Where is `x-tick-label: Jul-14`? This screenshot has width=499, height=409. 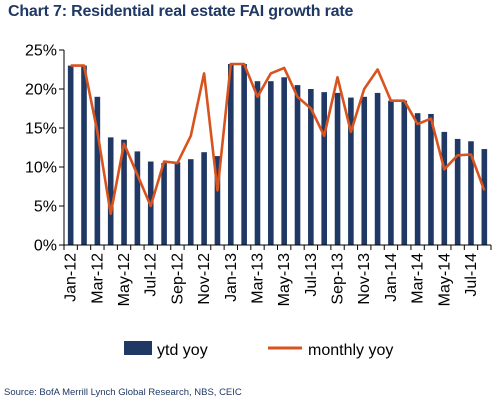 x-tick-label: Jul-14 is located at coordinates (471, 275).